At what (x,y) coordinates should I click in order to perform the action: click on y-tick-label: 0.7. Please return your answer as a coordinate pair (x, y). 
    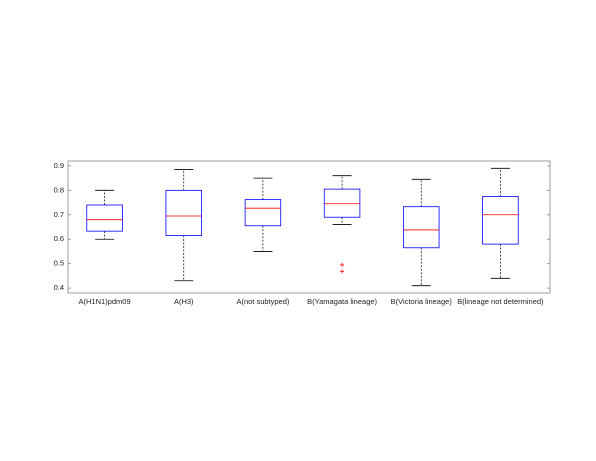
    Looking at the image, I should click on (59, 214).